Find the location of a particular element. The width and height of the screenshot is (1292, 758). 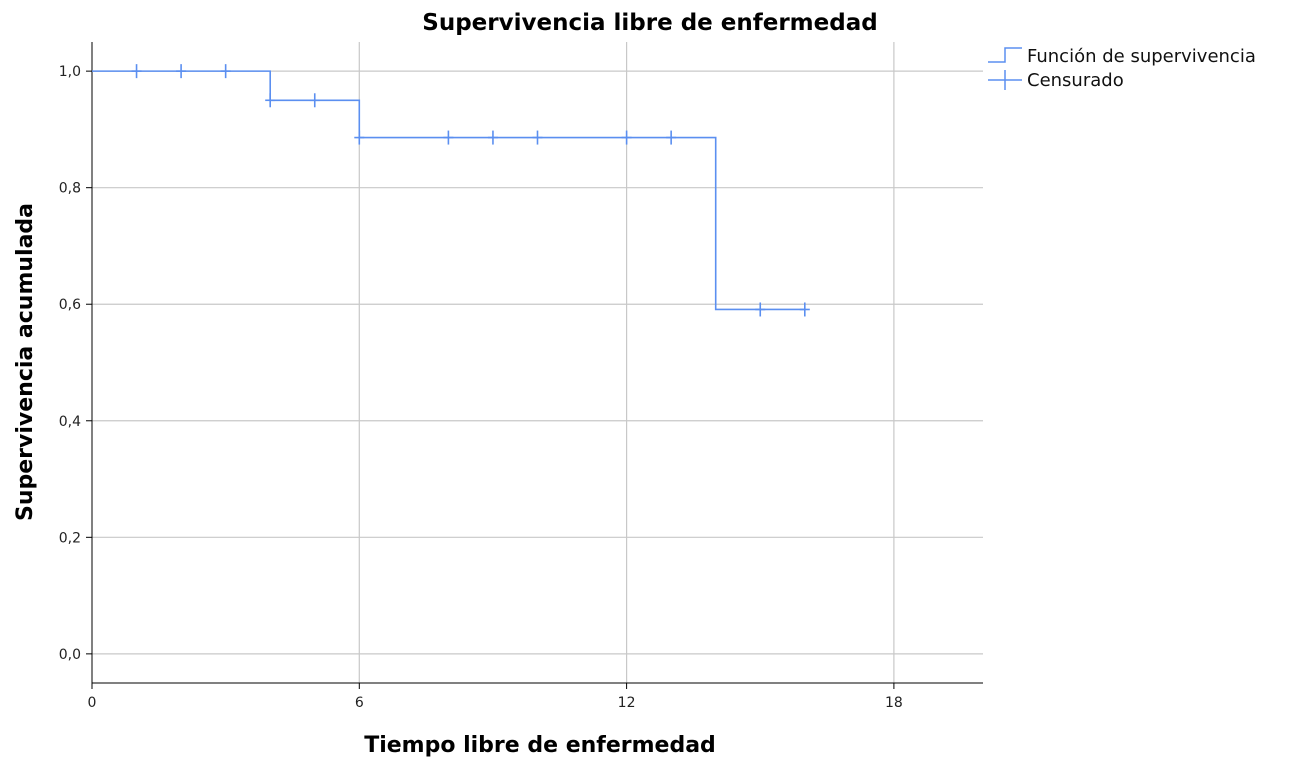

legend-label-survival: Función de supervivencia is located at coordinates (1141, 56).